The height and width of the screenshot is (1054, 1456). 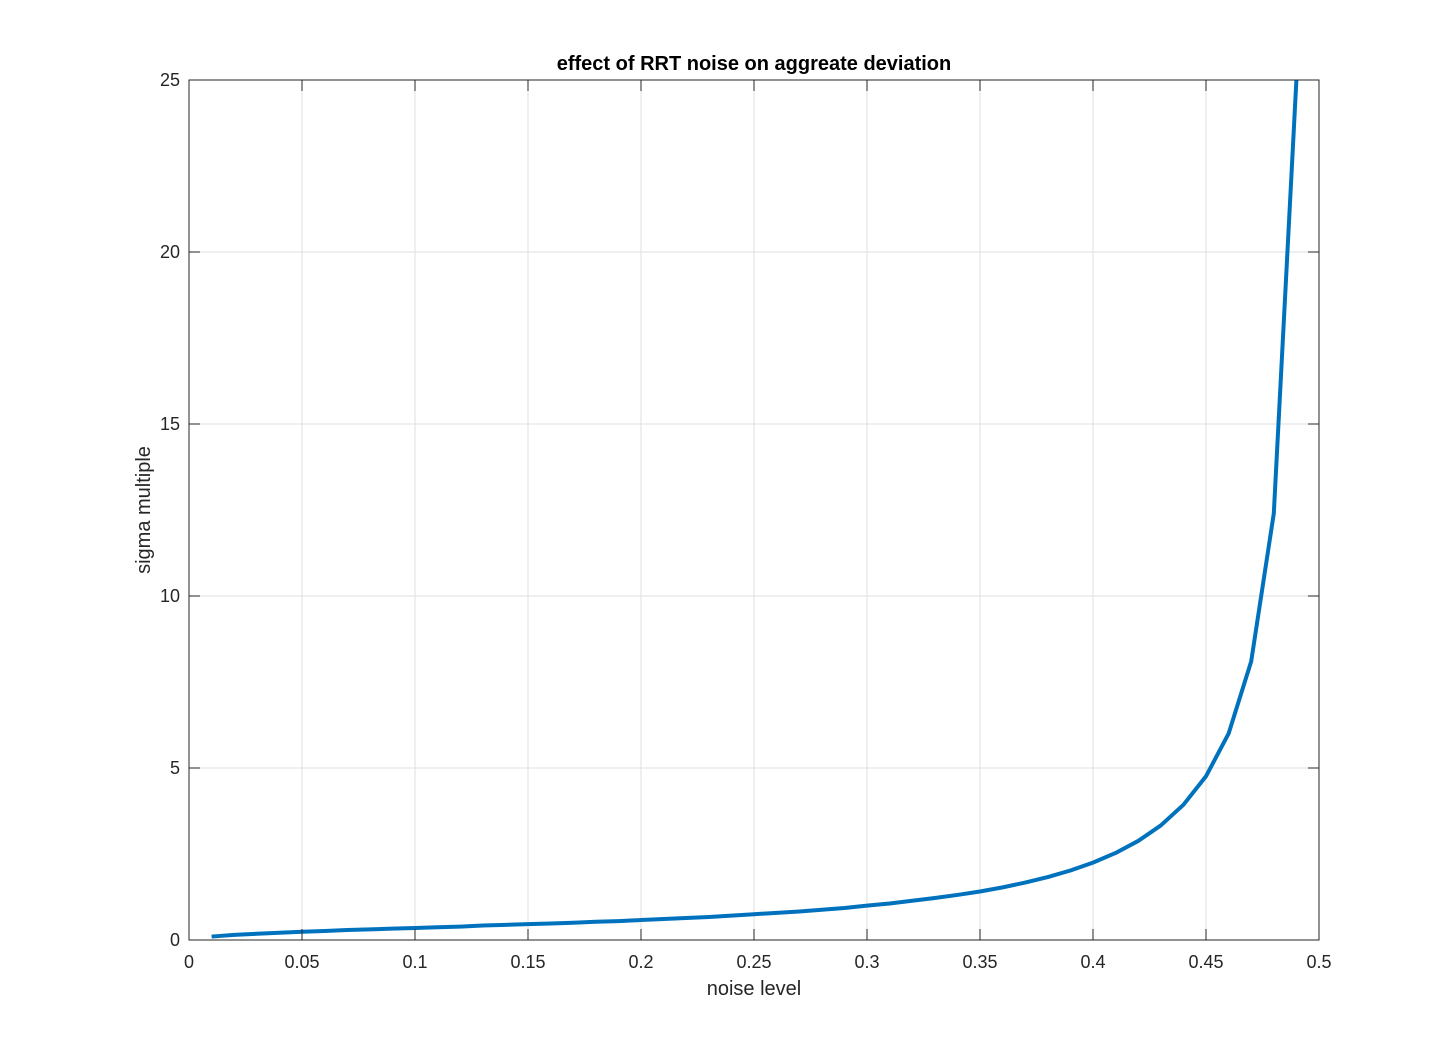 What do you see at coordinates (1318, 962) in the screenshot?
I see `x-tick-label: 0.5` at bounding box center [1318, 962].